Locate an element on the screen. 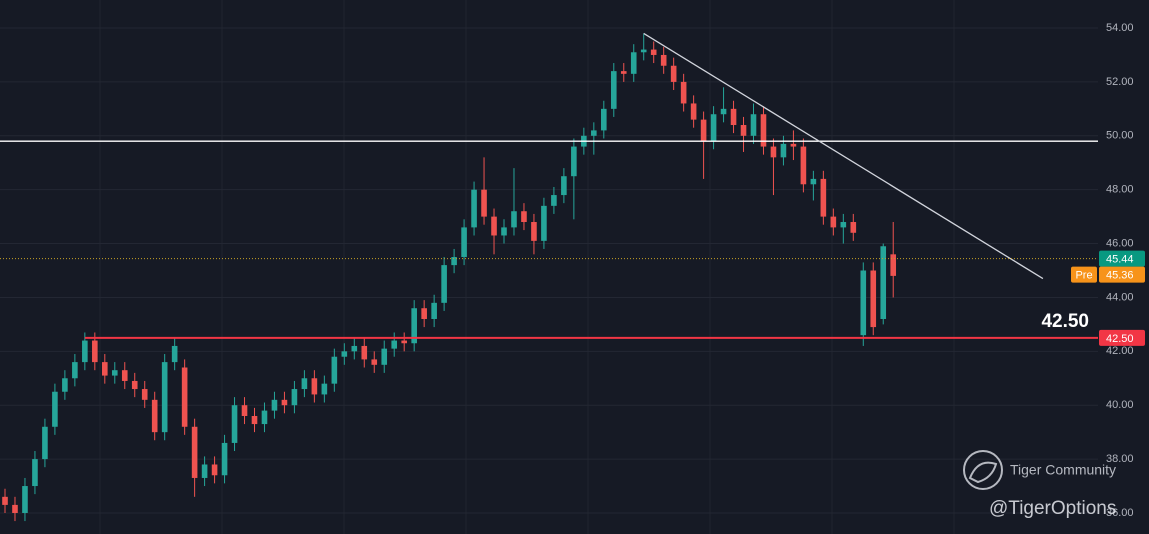 The height and width of the screenshot is (534, 1149). support-annotation: 42.50 is located at coordinates (1065, 321).